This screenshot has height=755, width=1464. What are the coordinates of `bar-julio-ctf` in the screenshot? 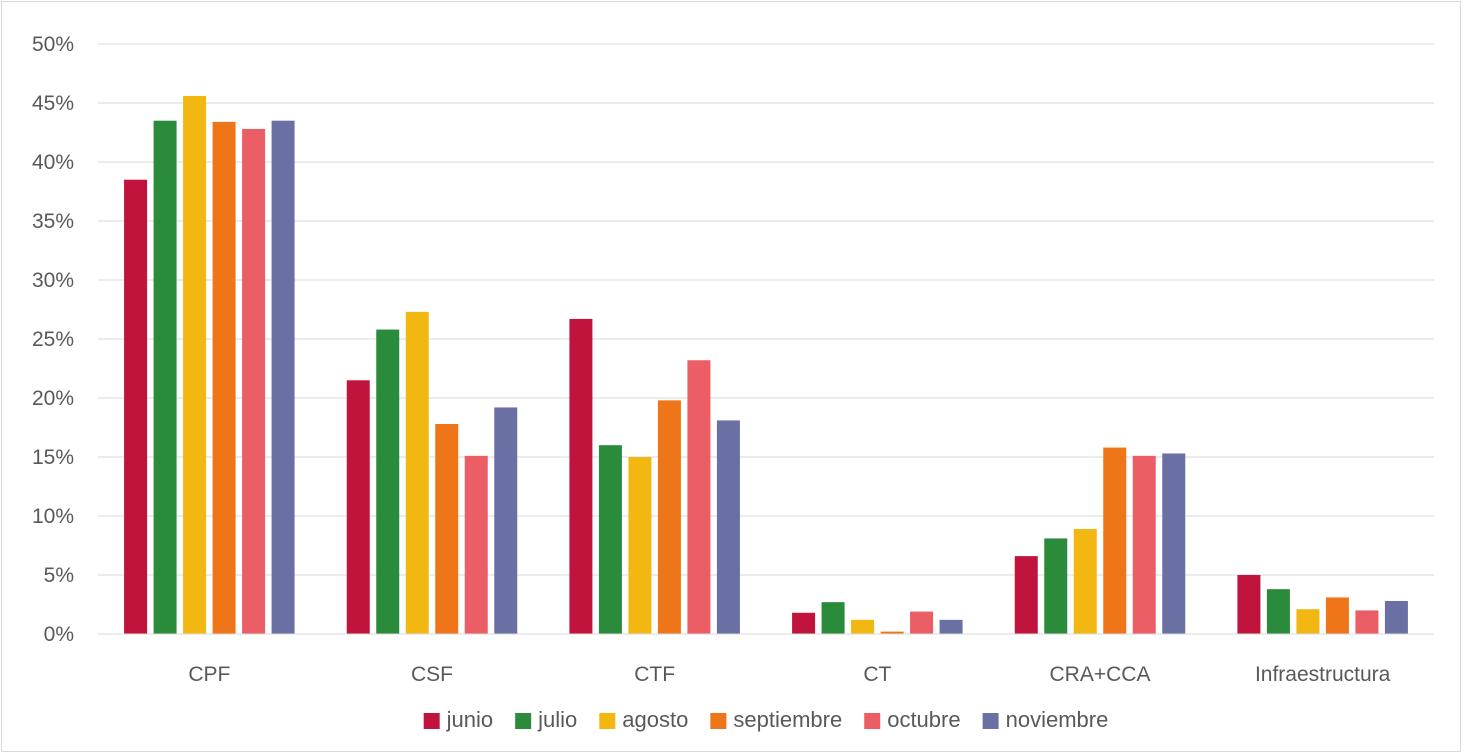 It's located at (610, 539).